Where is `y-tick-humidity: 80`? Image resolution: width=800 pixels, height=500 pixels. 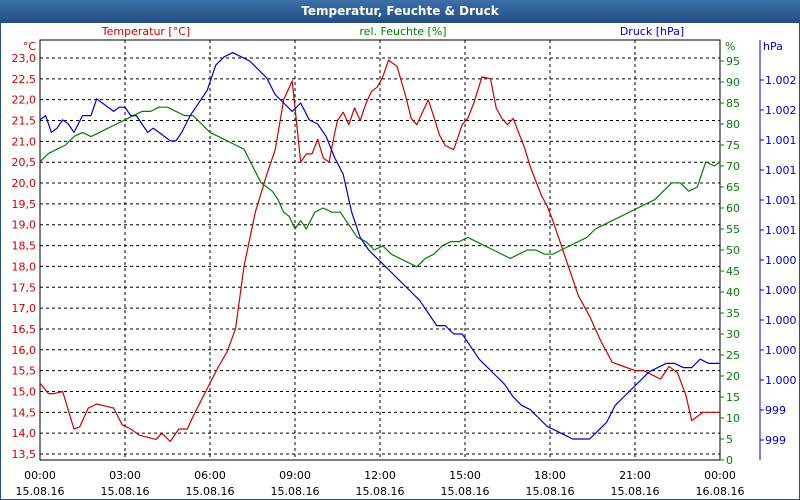 y-tick-humidity: 80 is located at coordinates (733, 124).